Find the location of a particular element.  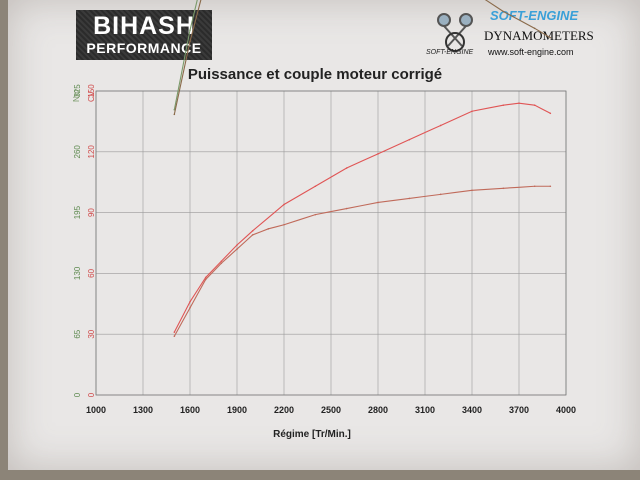

y-tick-label-nm: 65 is located at coordinates (77, 333).